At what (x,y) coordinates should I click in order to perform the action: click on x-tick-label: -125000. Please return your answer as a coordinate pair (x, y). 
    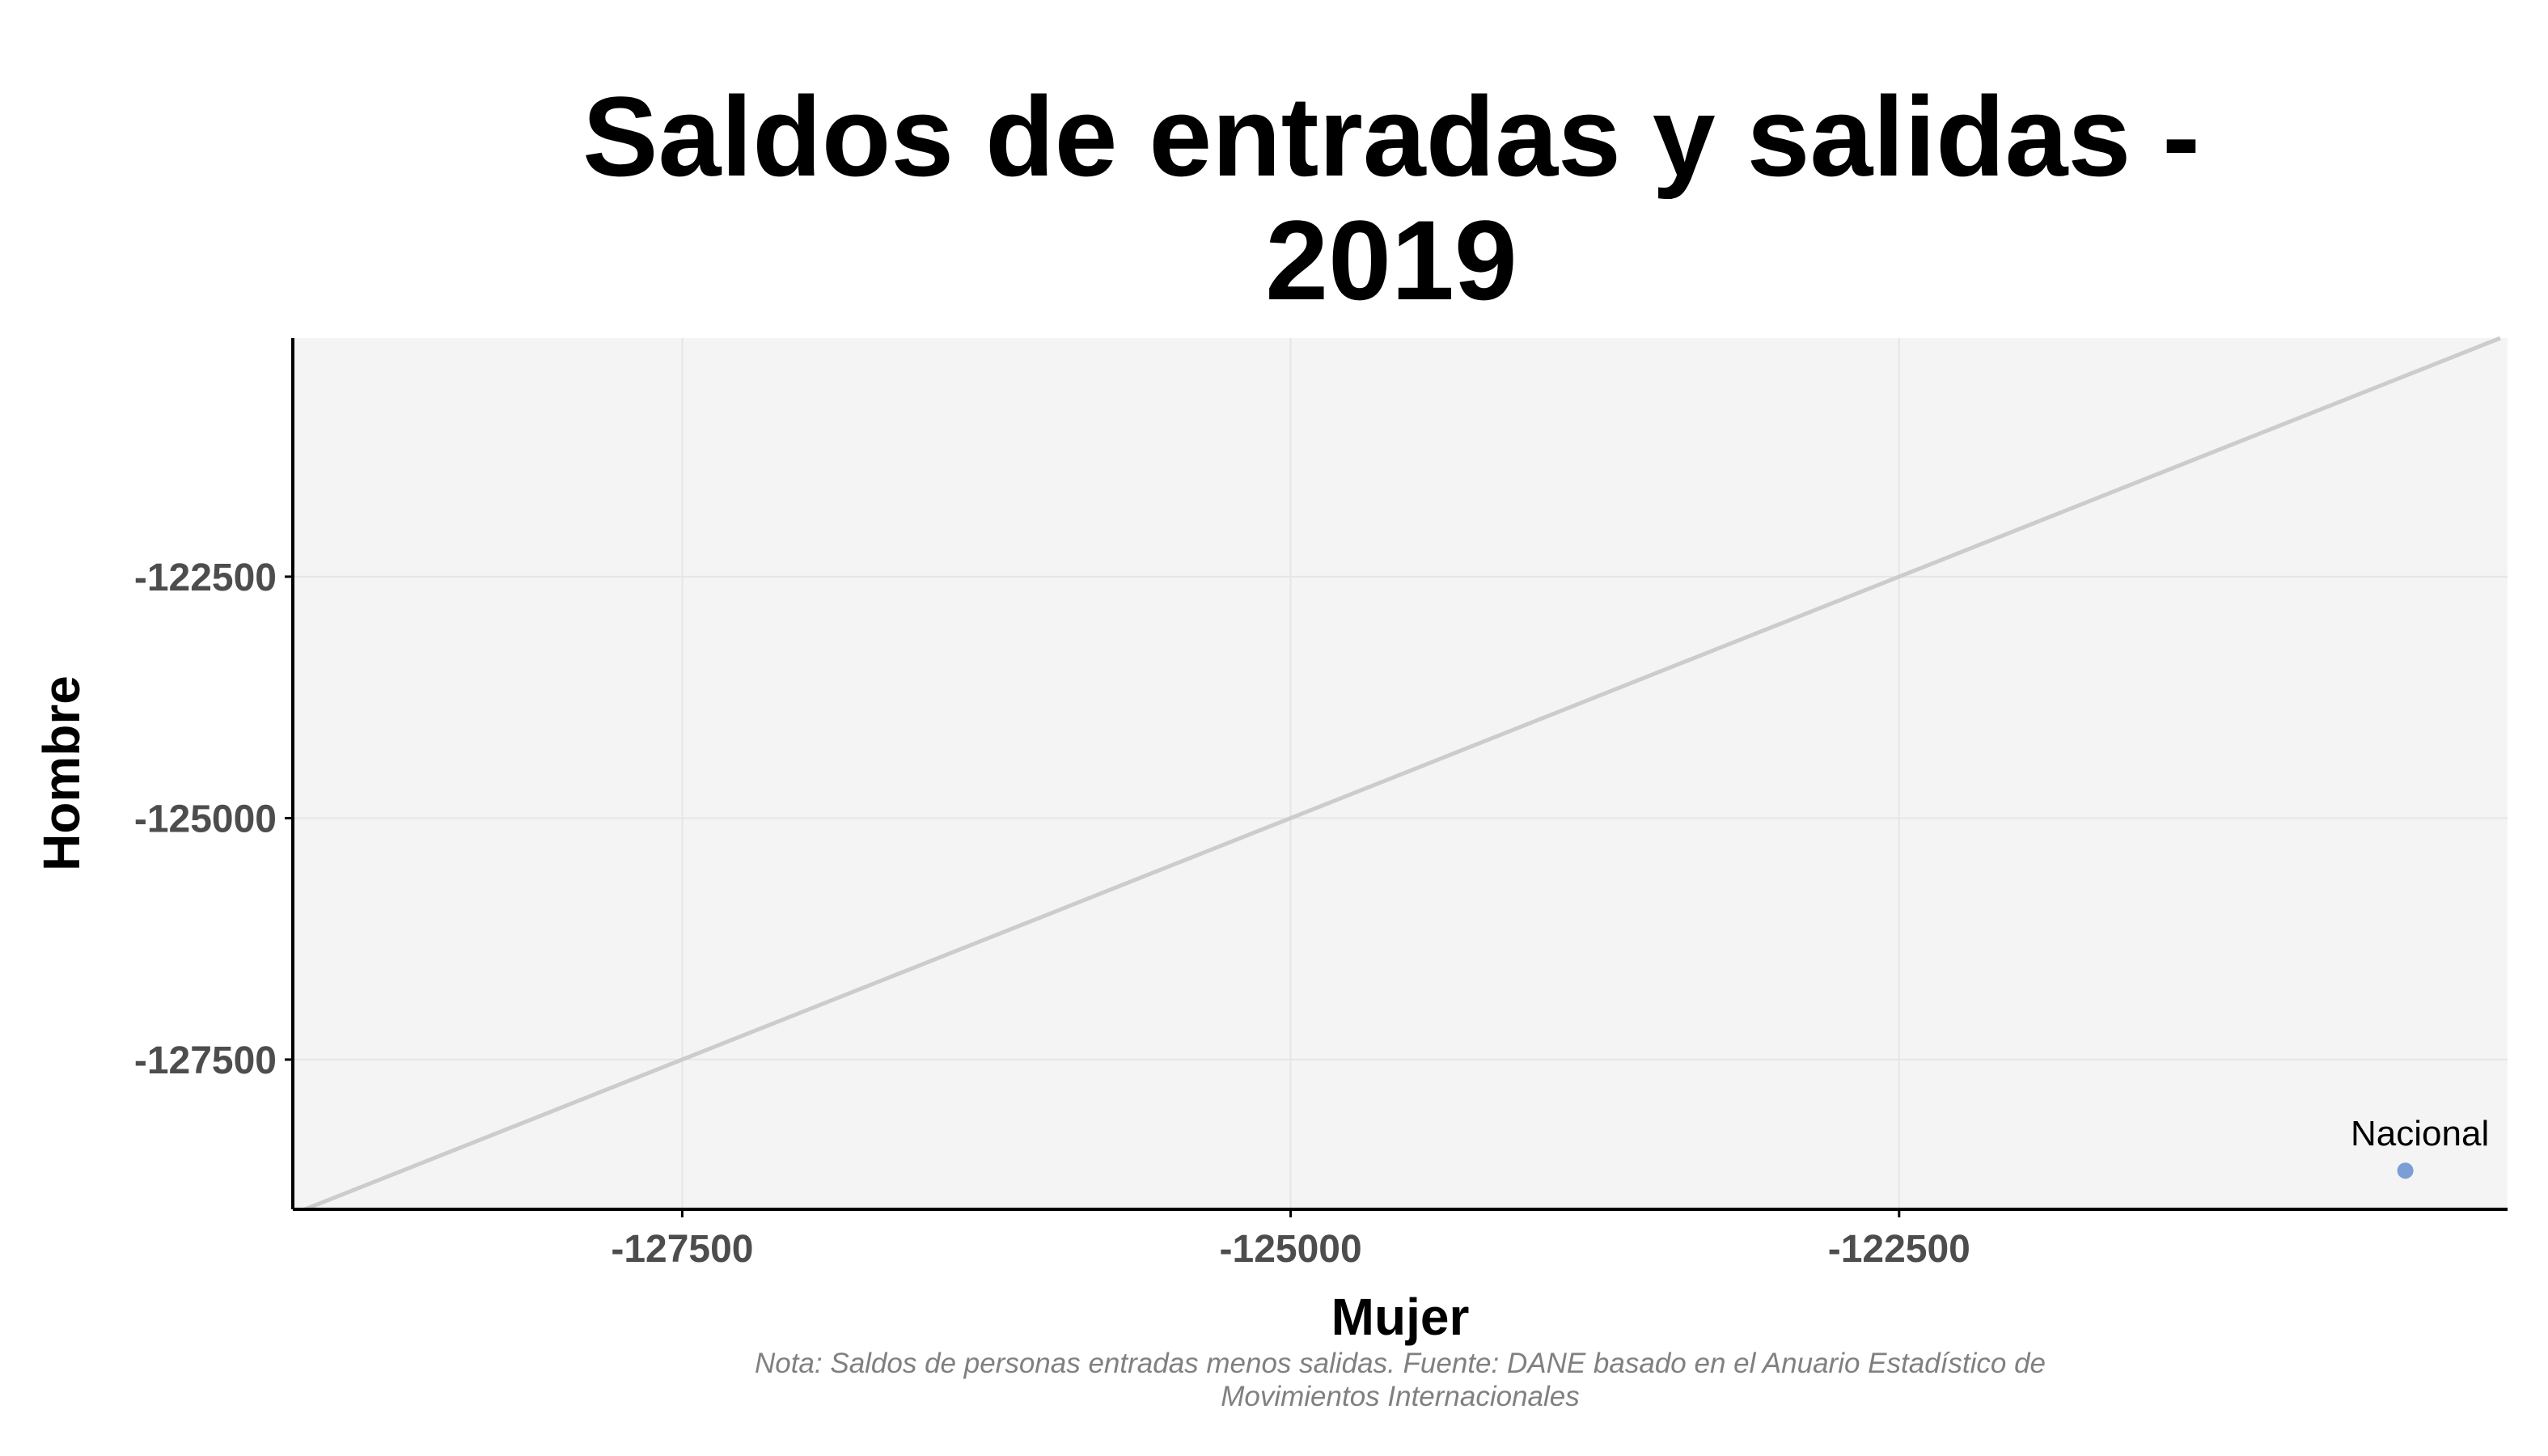
    Looking at the image, I should click on (1291, 1249).